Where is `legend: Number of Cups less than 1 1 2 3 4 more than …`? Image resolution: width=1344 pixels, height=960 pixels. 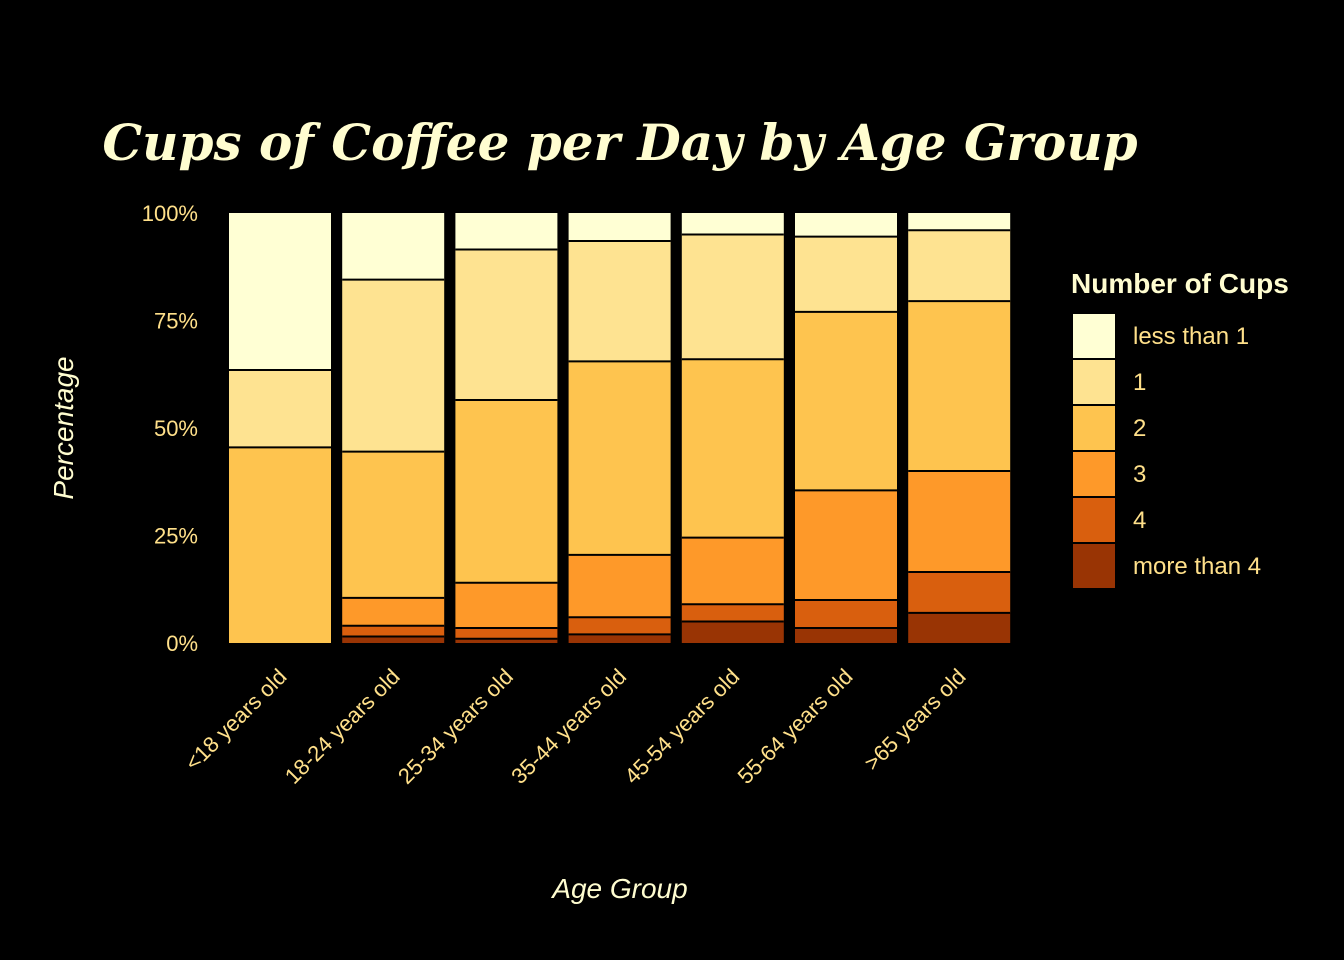 legend: Number of Cups less than 1 1 2 3 4 more than … is located at coordinates (1180, 428).